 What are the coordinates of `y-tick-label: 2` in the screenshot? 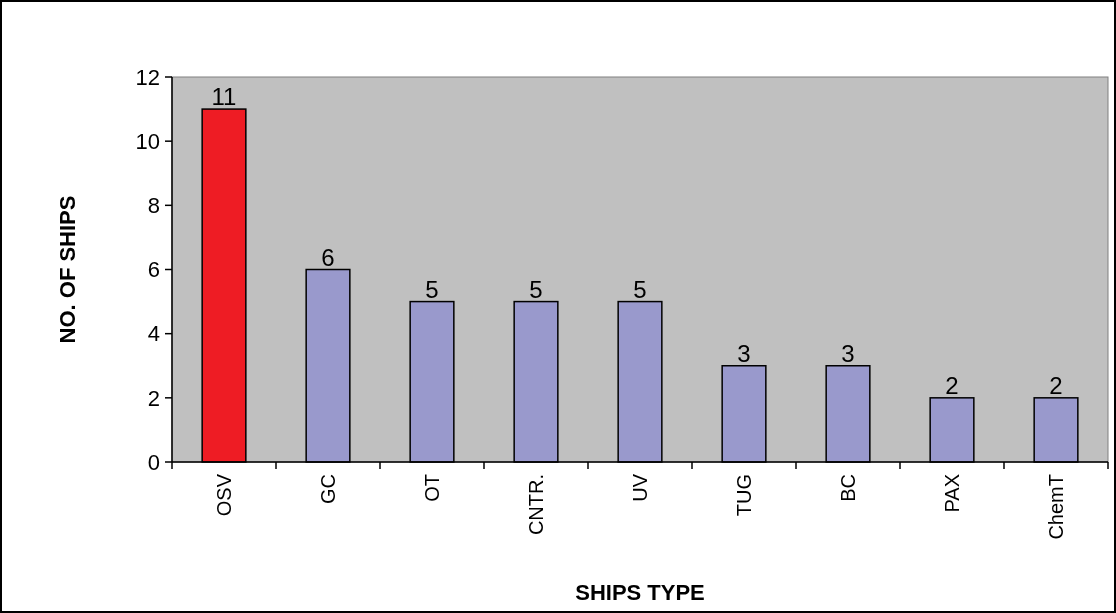 It's located at (153, 398).